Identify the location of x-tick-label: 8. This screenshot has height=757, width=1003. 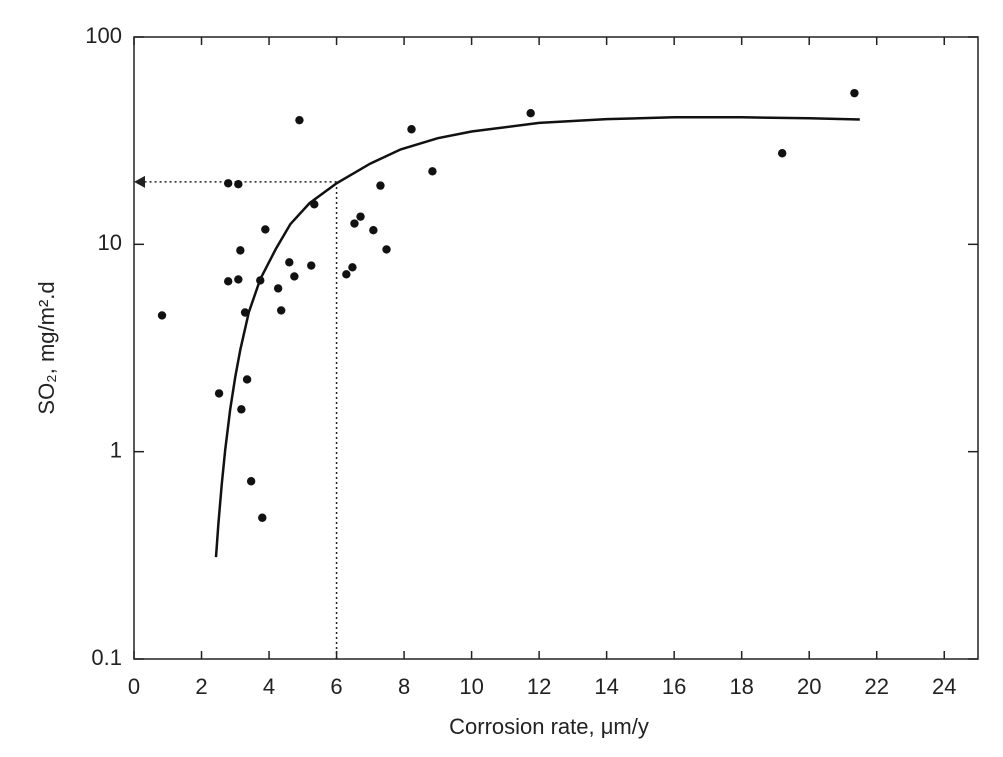
(404, 686).